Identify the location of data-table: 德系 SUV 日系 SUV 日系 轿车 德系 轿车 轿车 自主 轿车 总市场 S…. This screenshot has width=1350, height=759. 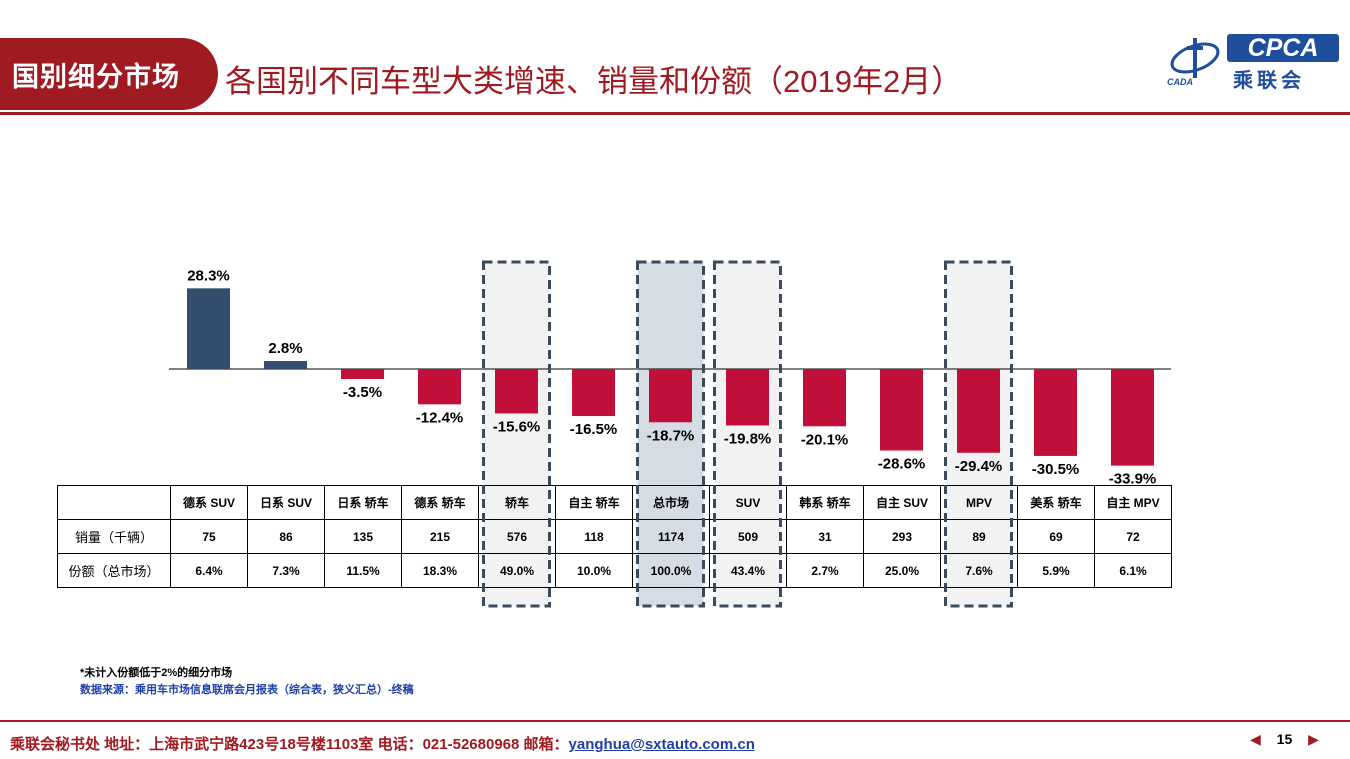
(614, 536).